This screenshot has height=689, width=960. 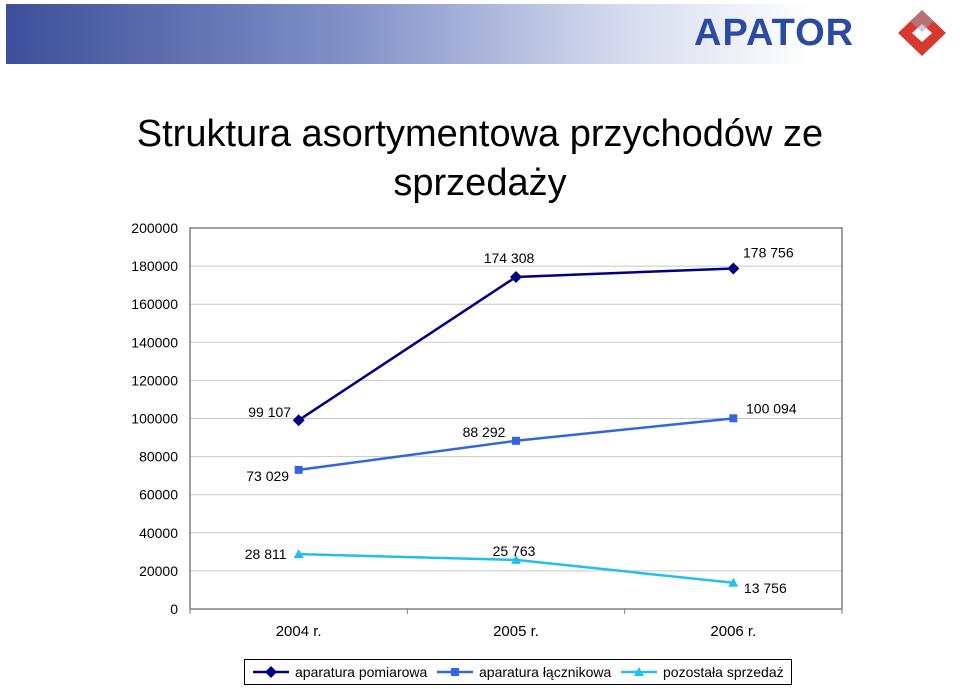 I want to click on y-tick-label: 20000, so click(x=158, y=571).